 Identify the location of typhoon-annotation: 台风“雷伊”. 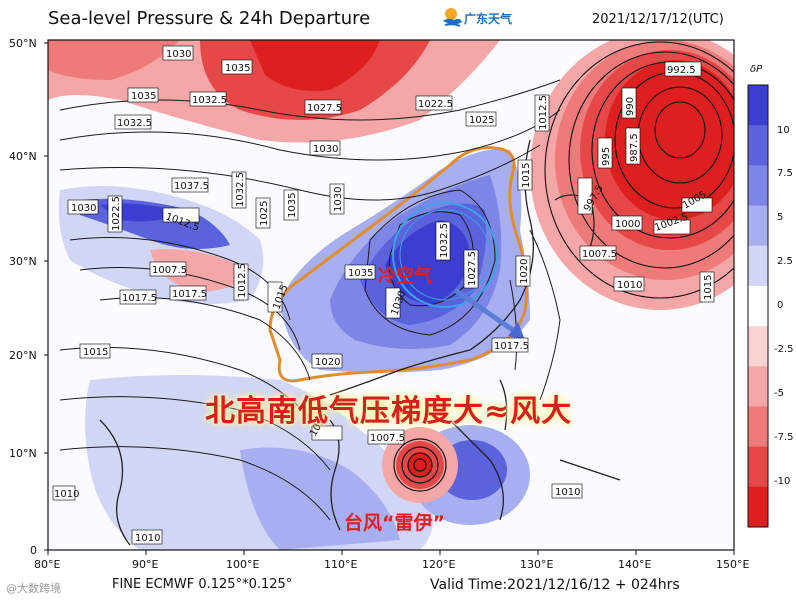
(394, 523).